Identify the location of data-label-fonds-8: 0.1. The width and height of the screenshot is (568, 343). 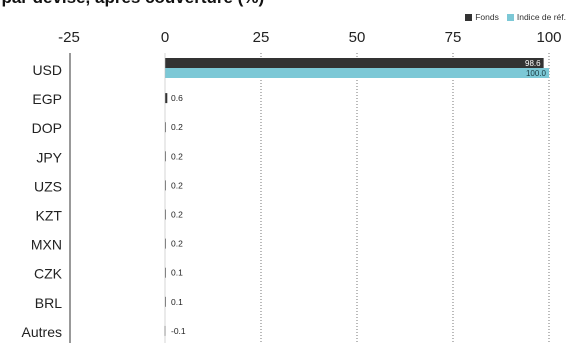
(177, 302).